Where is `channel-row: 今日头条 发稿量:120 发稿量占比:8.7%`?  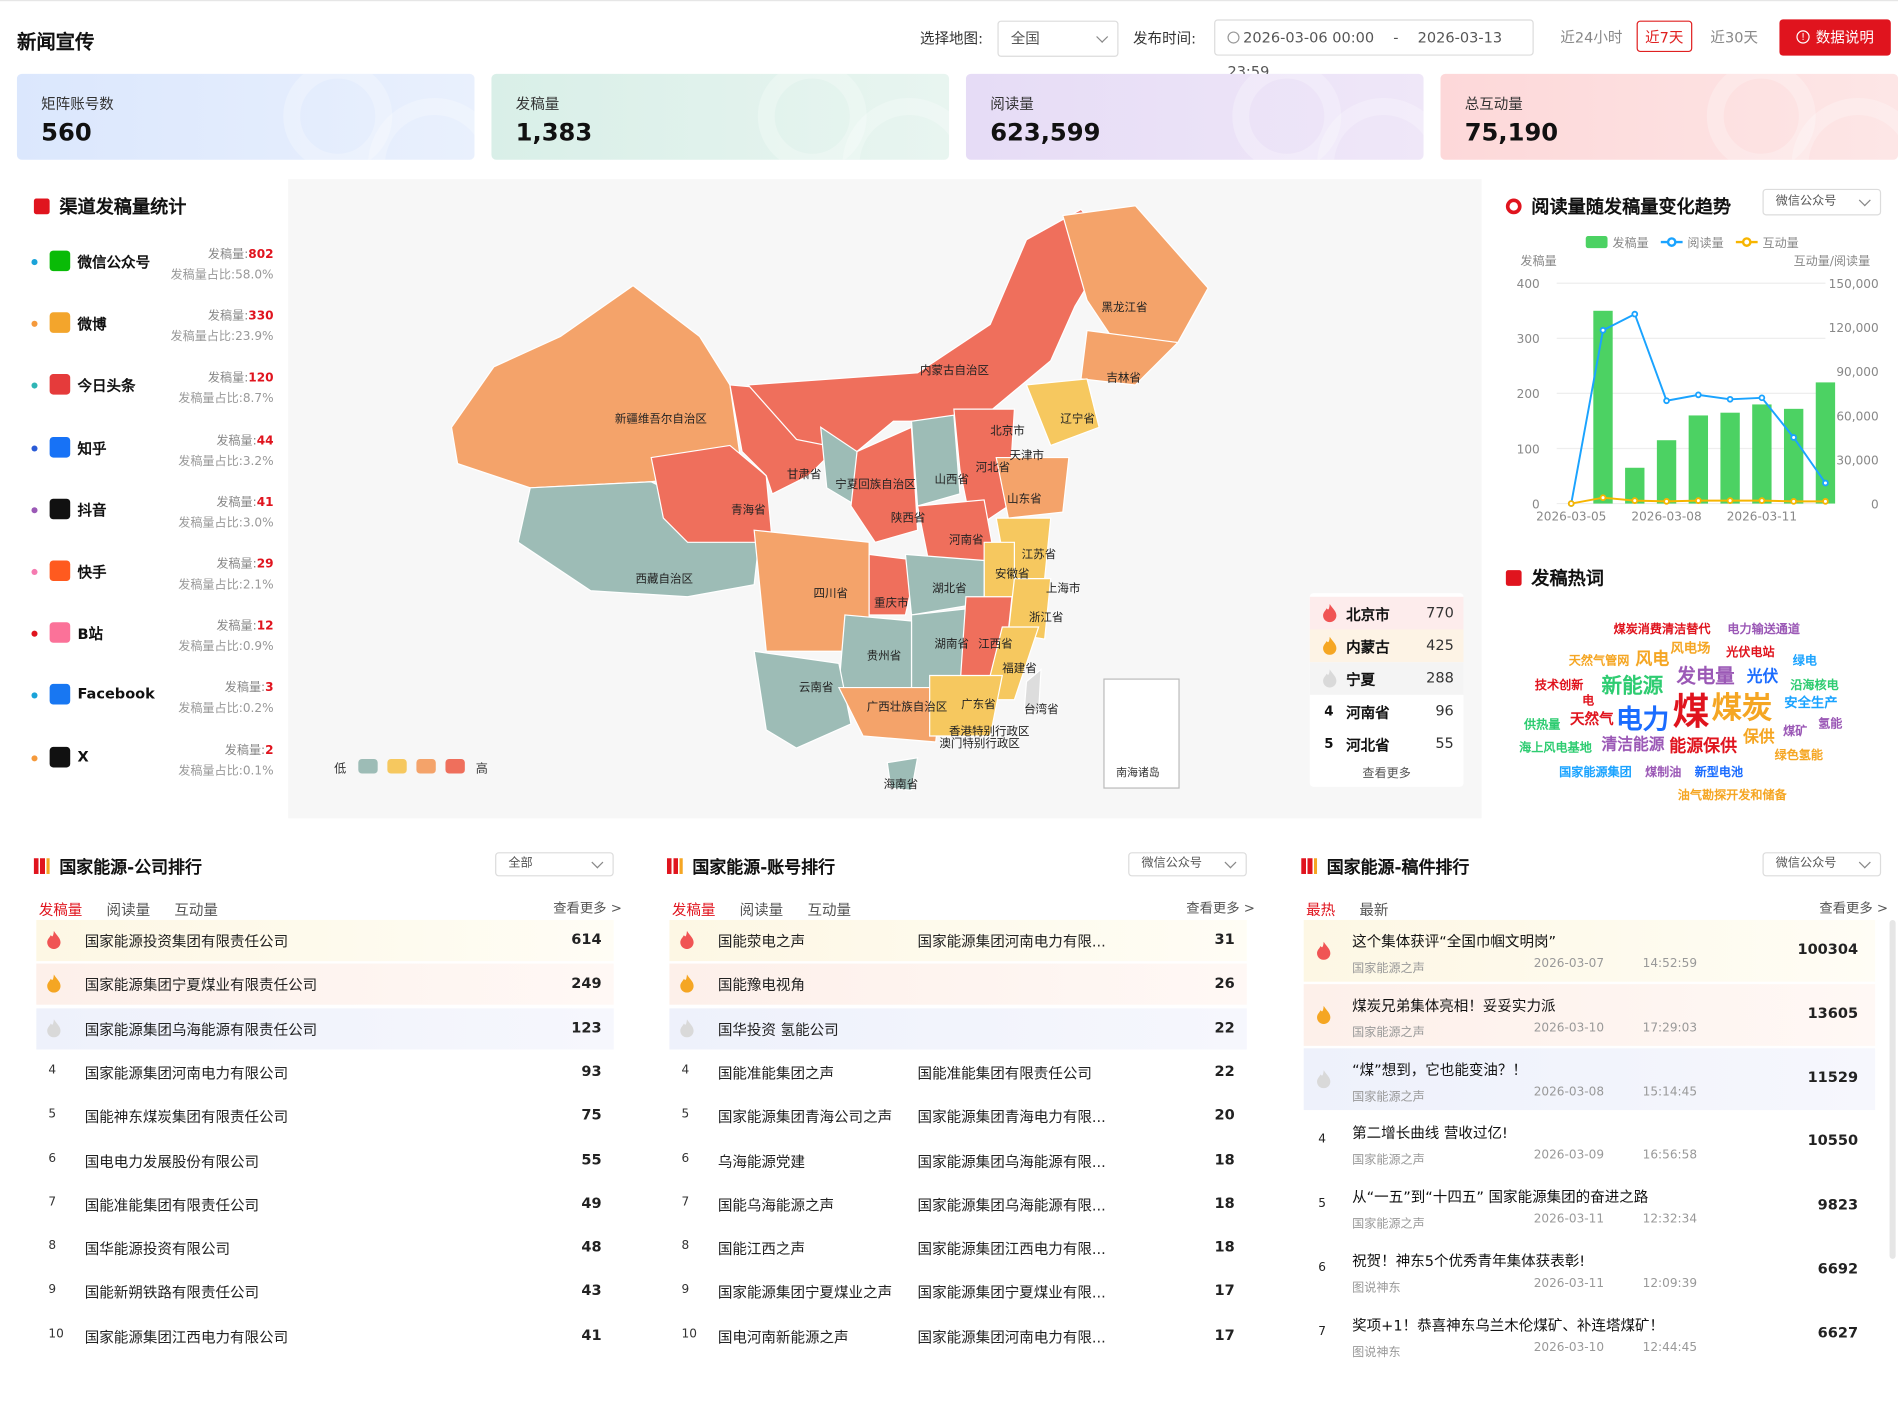
channel-row: 今日头条 发稿量:120 发稿量占比:8.7% is located at coordinates (152, 388).